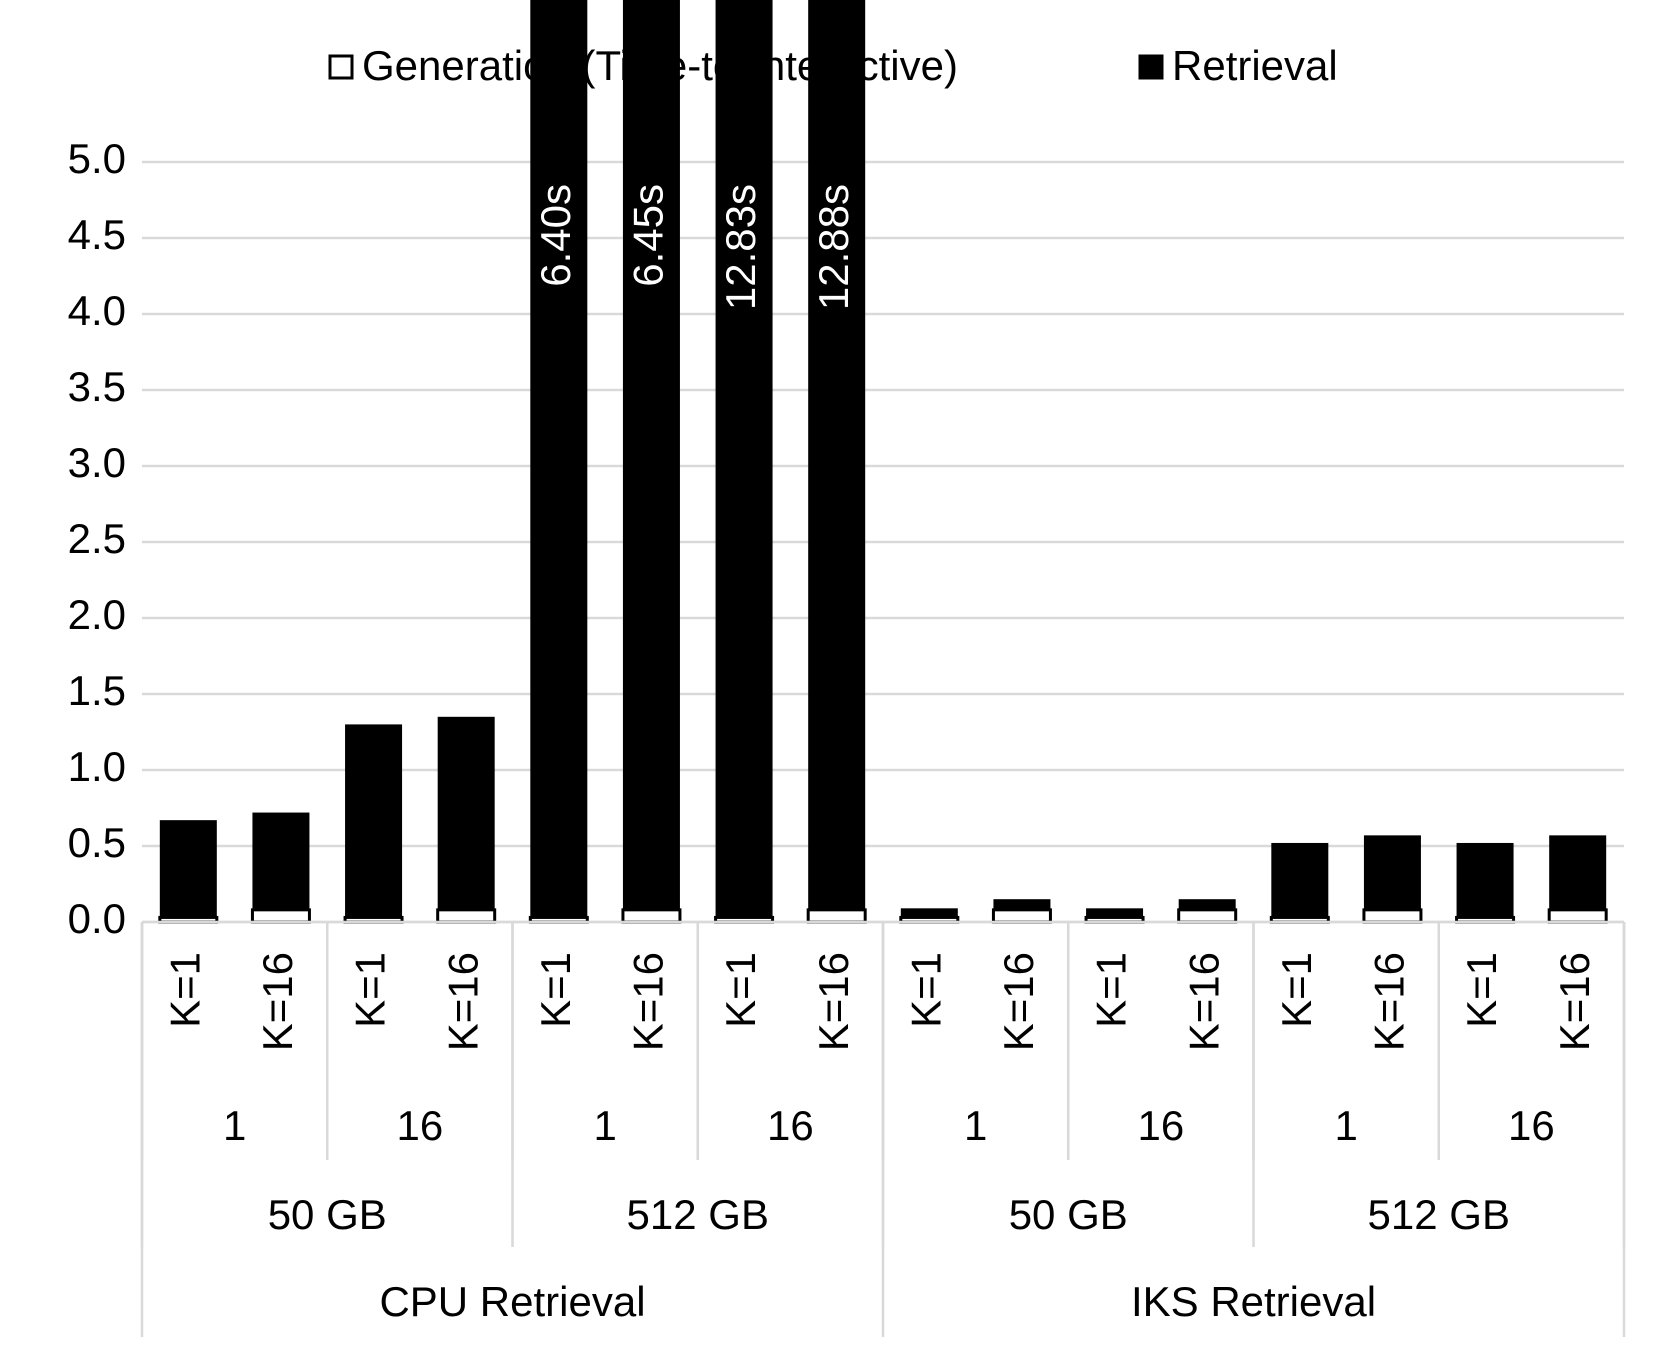 The height and width of the screenshot is (1347, 1661). What do you see at coordinates (97, 386) in the screenshot?
I see `y-tick-label: 3.5` at bounding box center [97, 386].